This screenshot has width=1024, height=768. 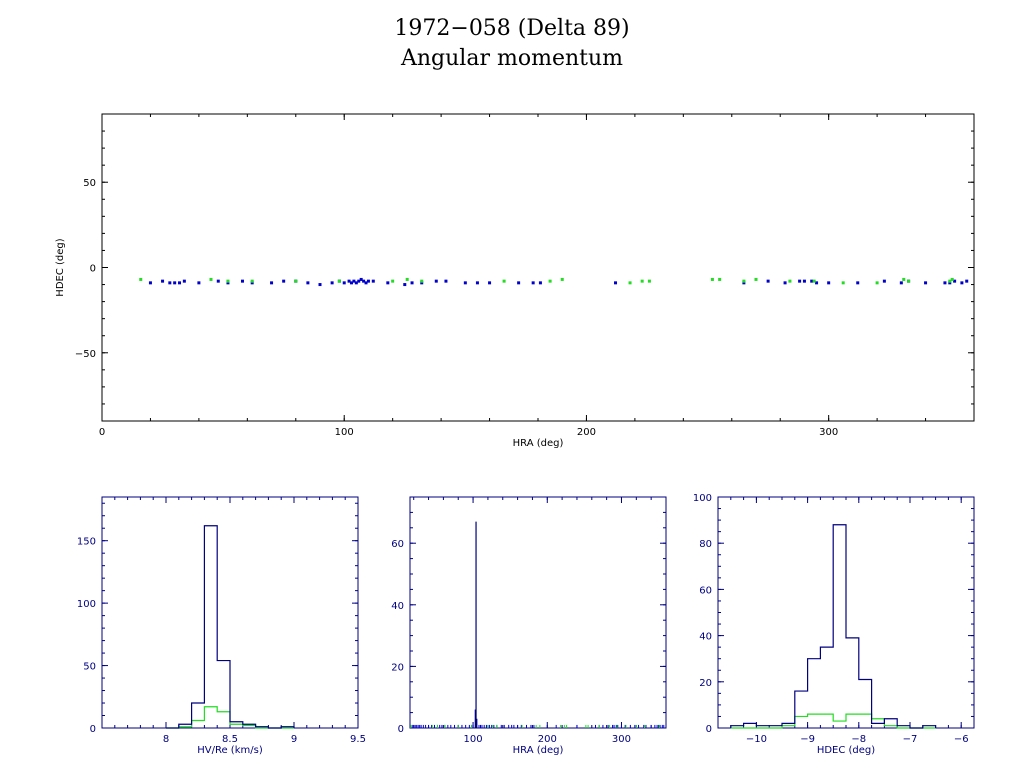 I want to click on x-tick-label: 100, so click(x=344, y=432).